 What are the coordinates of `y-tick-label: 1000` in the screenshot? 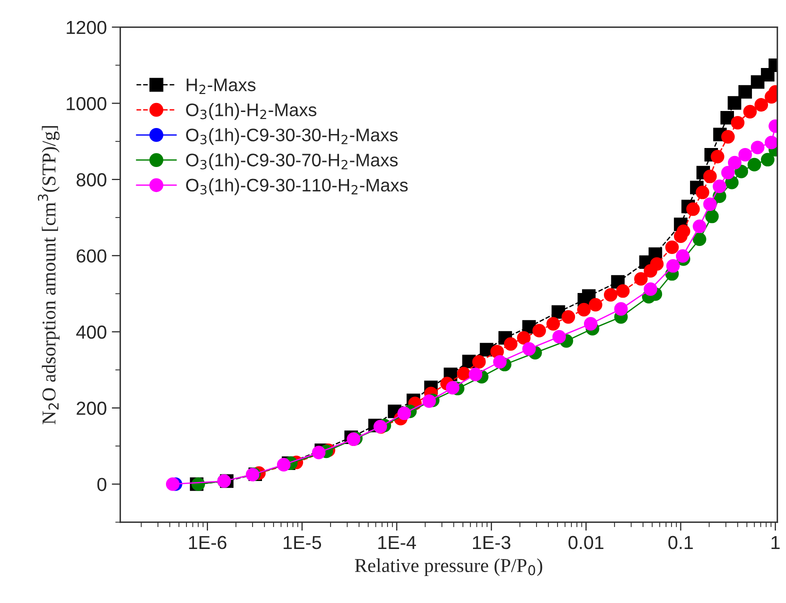 It's located at (86, 103).